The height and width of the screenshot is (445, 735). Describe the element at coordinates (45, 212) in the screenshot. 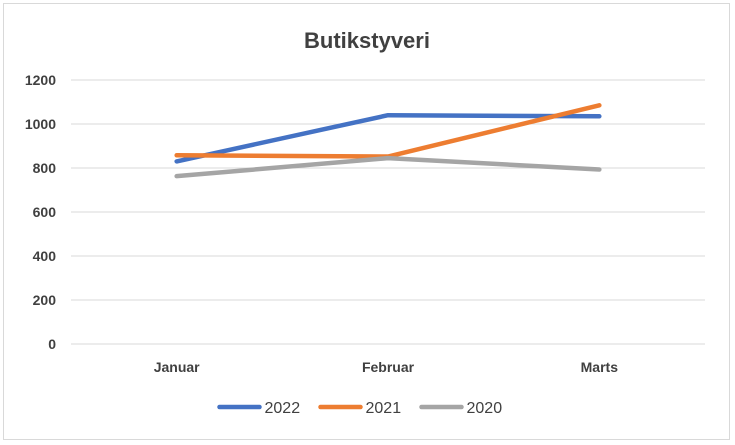

I see `y-tick-label: 600` at that location.